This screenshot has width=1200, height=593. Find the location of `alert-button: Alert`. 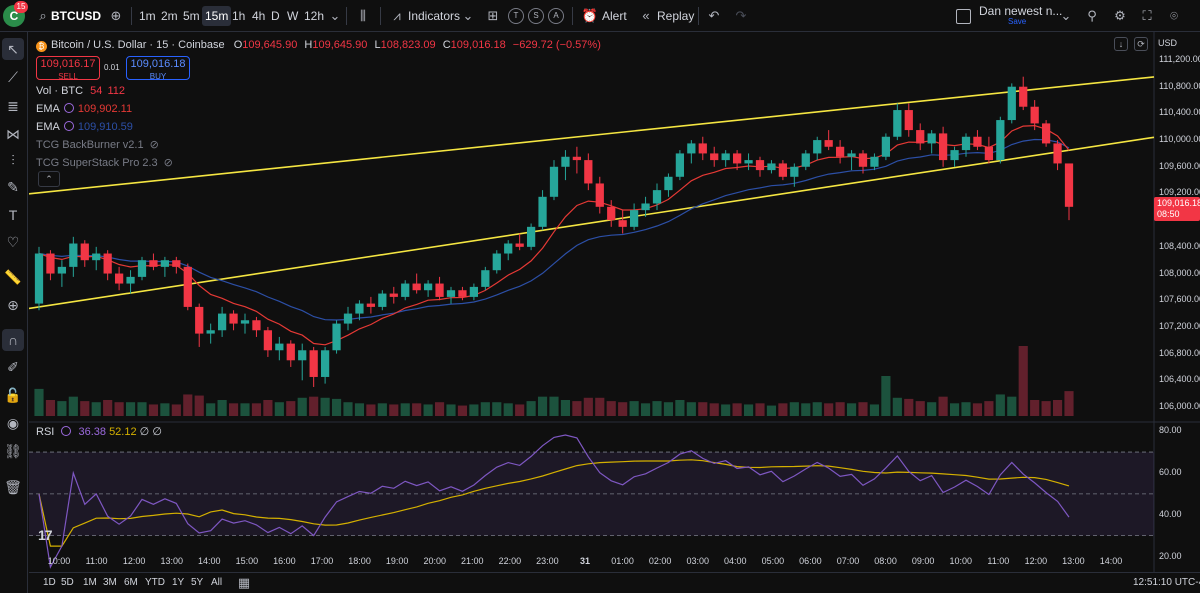

alert-button: Alert is located at coordinates (614, 16).